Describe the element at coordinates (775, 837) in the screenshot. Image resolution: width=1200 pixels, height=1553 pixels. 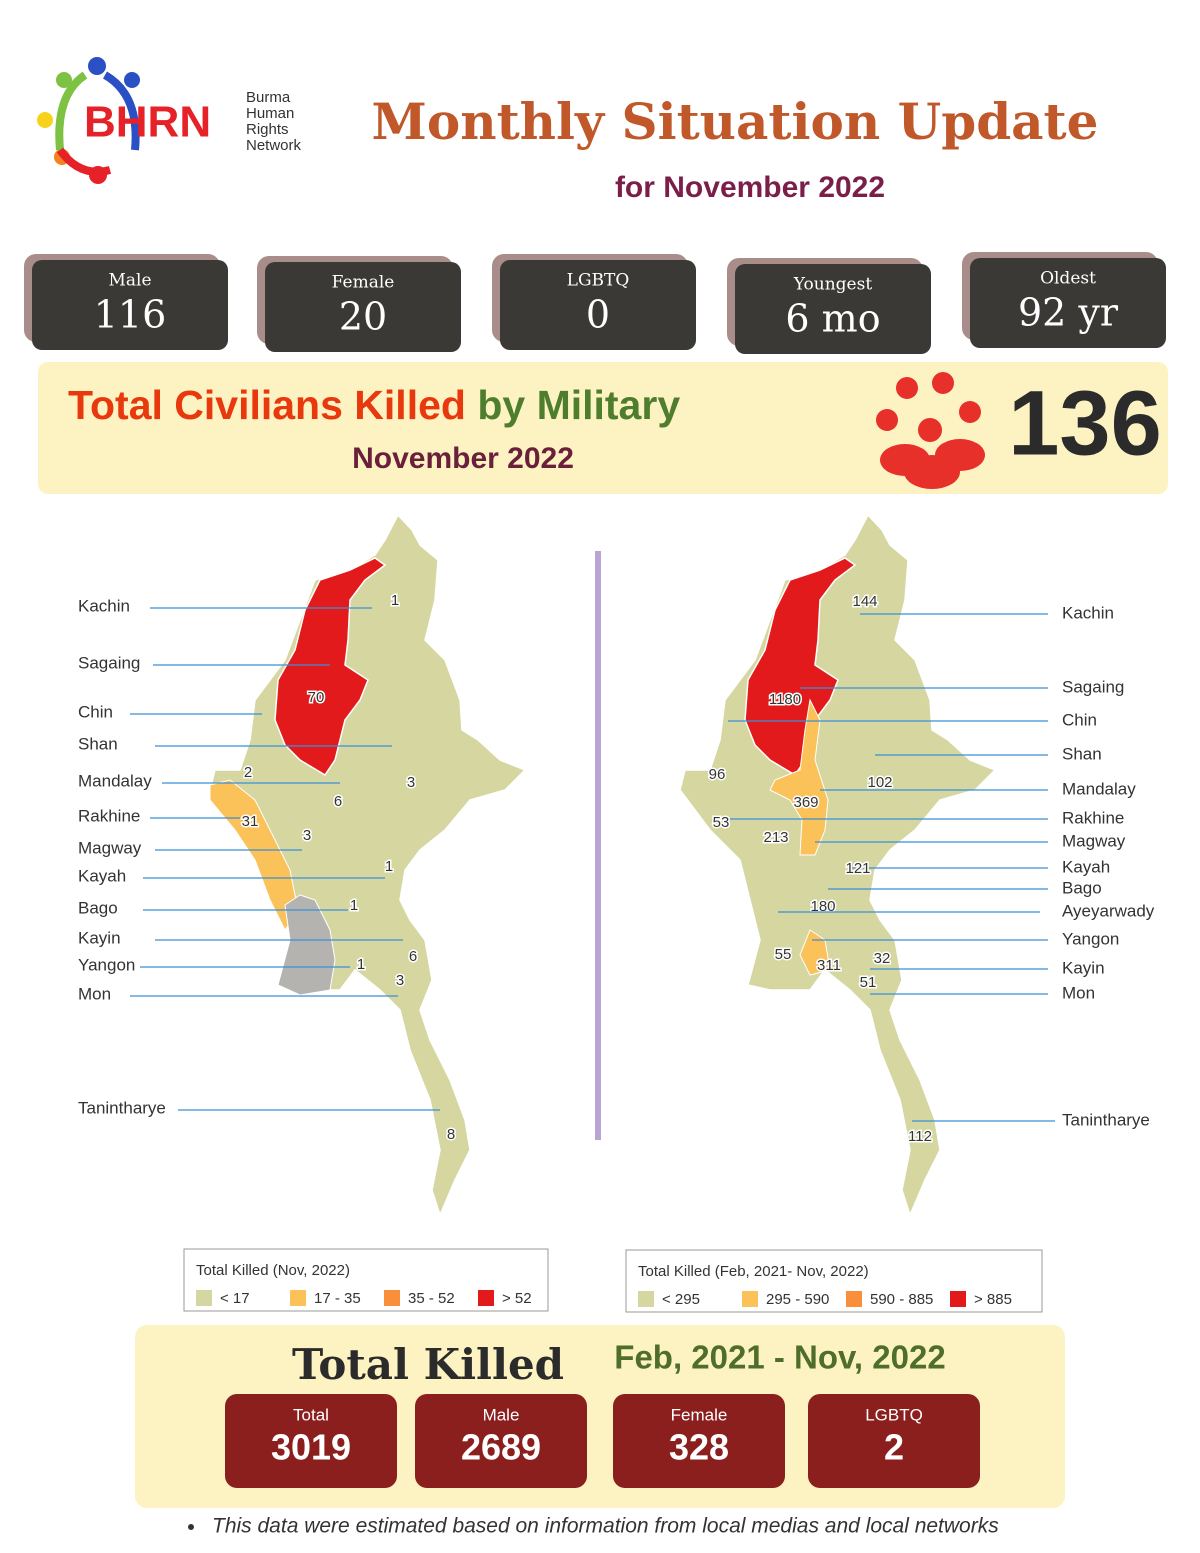
I see `region-value: 213` at that location.